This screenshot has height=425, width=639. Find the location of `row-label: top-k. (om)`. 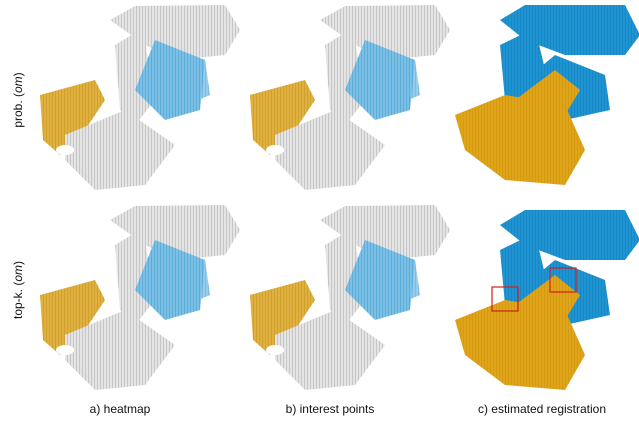

row-label: top-k. (om) is located at coordinates (18, 290).